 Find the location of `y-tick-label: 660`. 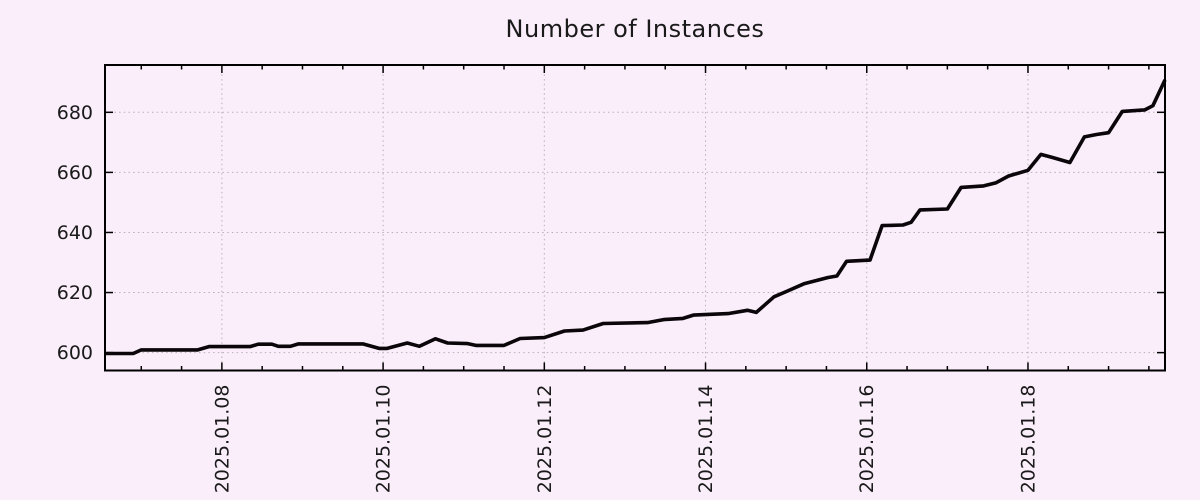

y-tick-label: 660 is located at coordinates (75, 173).